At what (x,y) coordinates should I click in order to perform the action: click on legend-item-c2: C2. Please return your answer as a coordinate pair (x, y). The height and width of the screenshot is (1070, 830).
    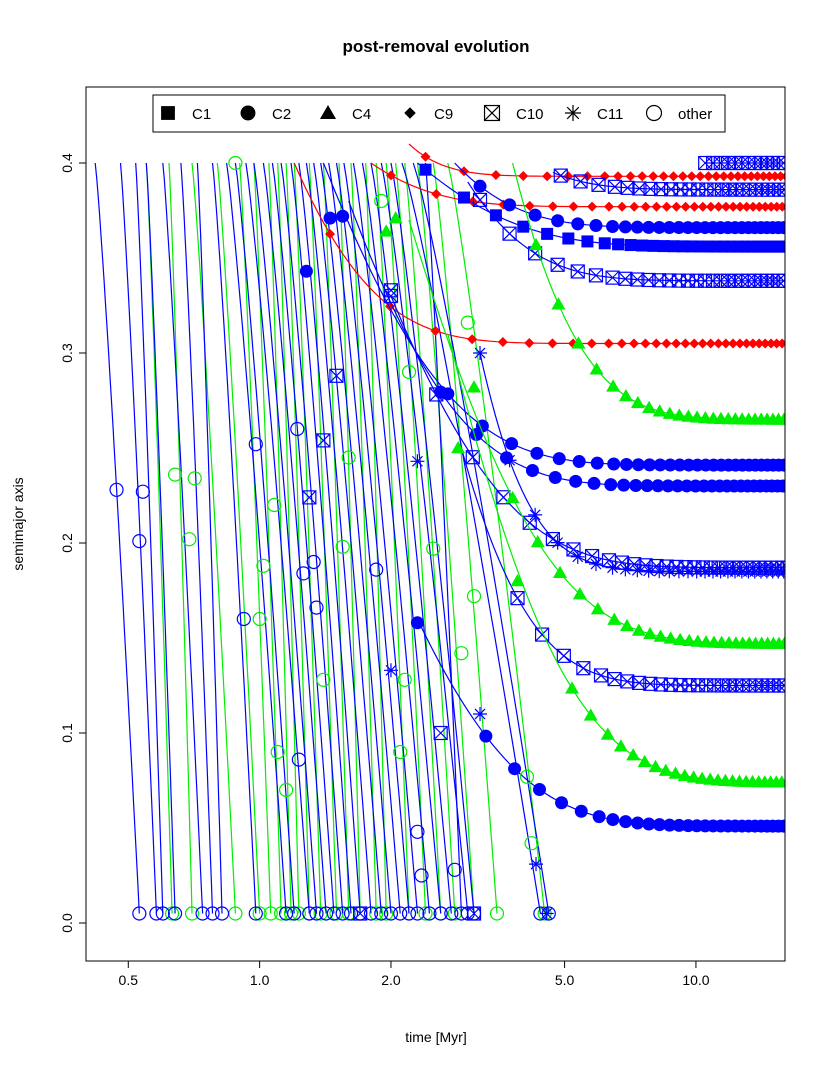
    Looking at the image, I should click on (265, 114).